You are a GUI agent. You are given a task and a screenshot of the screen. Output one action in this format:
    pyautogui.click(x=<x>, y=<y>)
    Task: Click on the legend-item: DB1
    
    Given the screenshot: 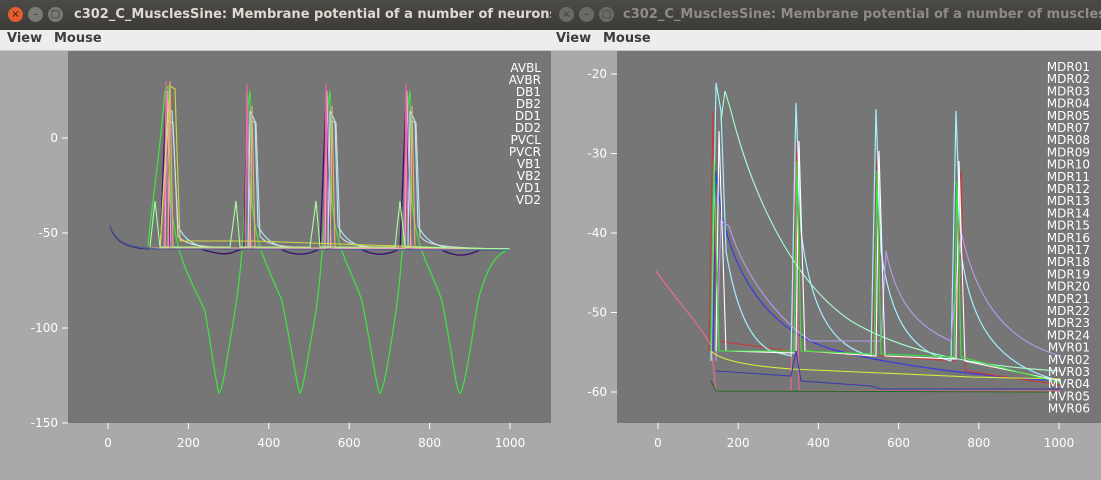 What is the action you would take?
    pyautogui.click(x=528, y=92)
    